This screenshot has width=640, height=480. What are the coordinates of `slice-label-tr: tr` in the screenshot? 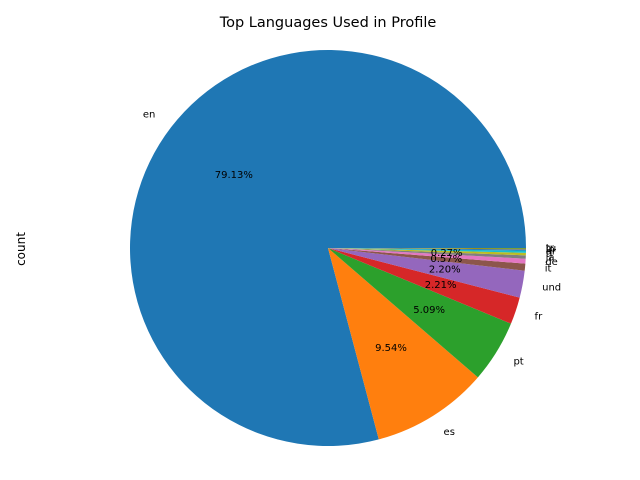 It's located at (550, 248).